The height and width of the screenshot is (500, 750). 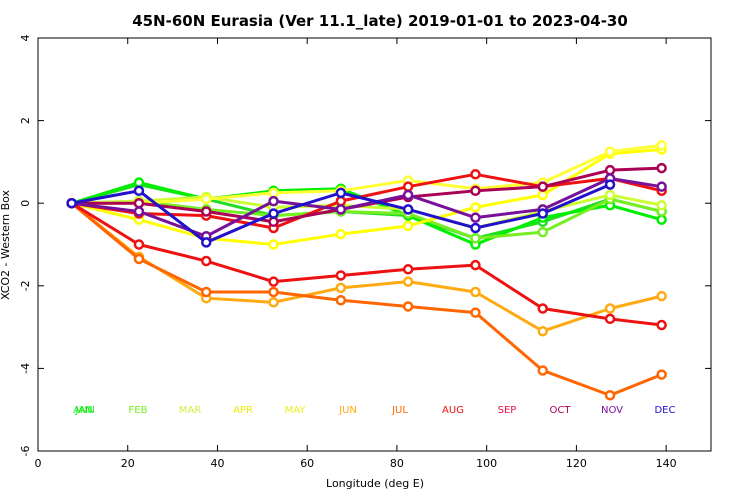 What do you see at coordinates (25, 203) in the screenshot?
I see `y-tick-label: 0` at bounding box center [25, 203].